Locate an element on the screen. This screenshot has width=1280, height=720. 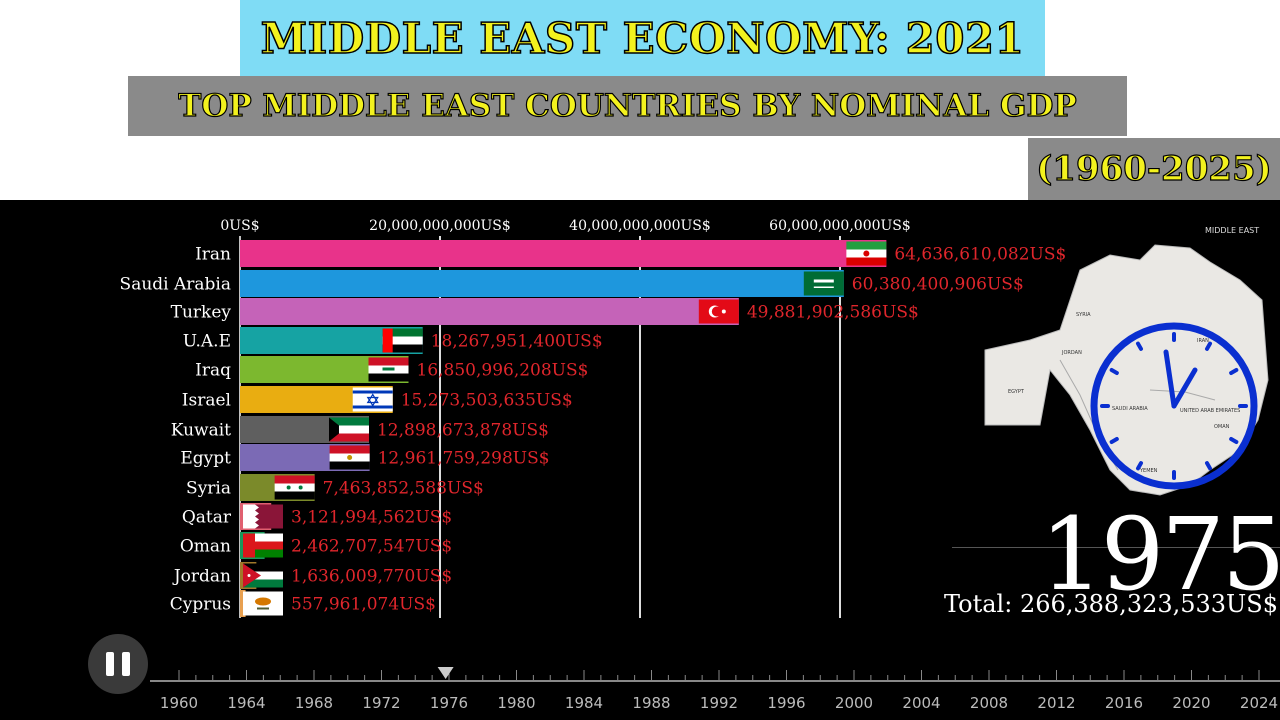
bar-row-turkey: Turkey 49,881,902,586US$ is located at coordinates (545, 311).